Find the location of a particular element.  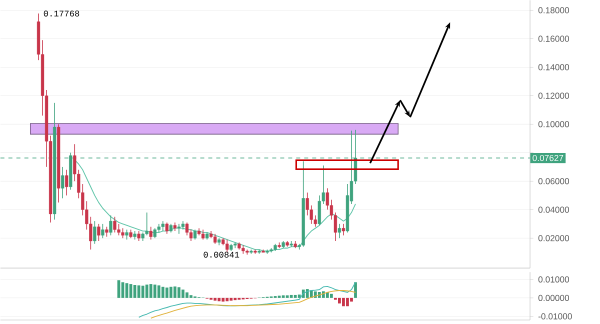

y-tick-label: 0.10000 is located at coordinates (554, 124).